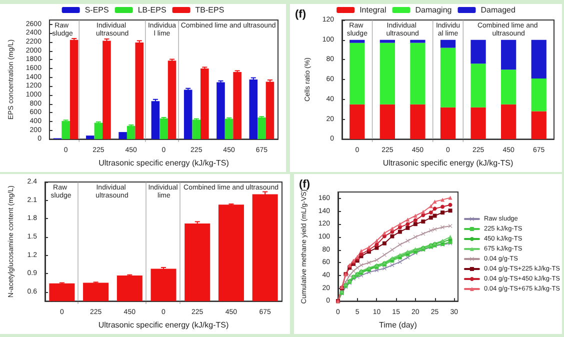  I want to click on legend-label: Damaging, so click(433, 10).